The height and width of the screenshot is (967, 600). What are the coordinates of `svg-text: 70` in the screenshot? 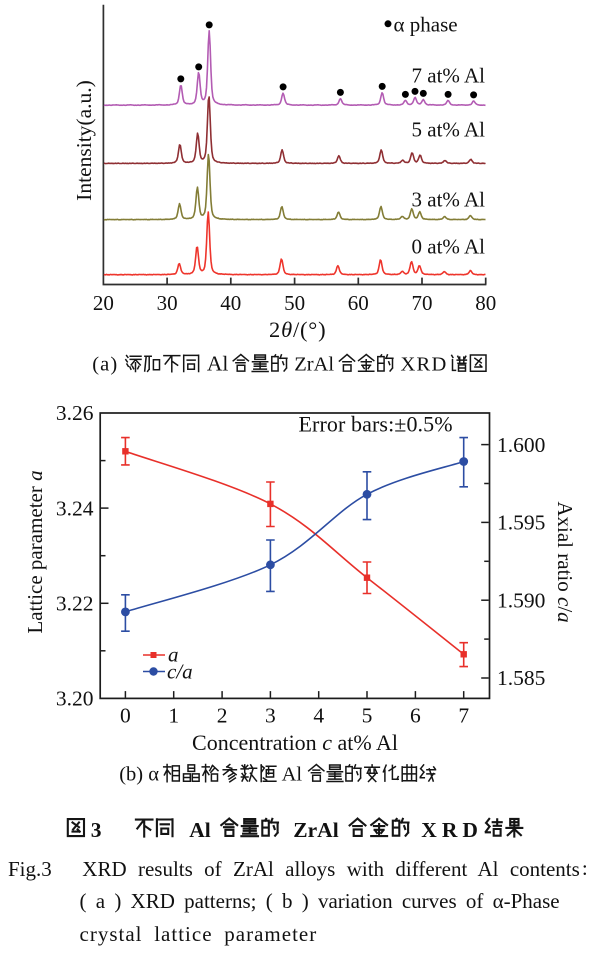 It's located at (422, 303).